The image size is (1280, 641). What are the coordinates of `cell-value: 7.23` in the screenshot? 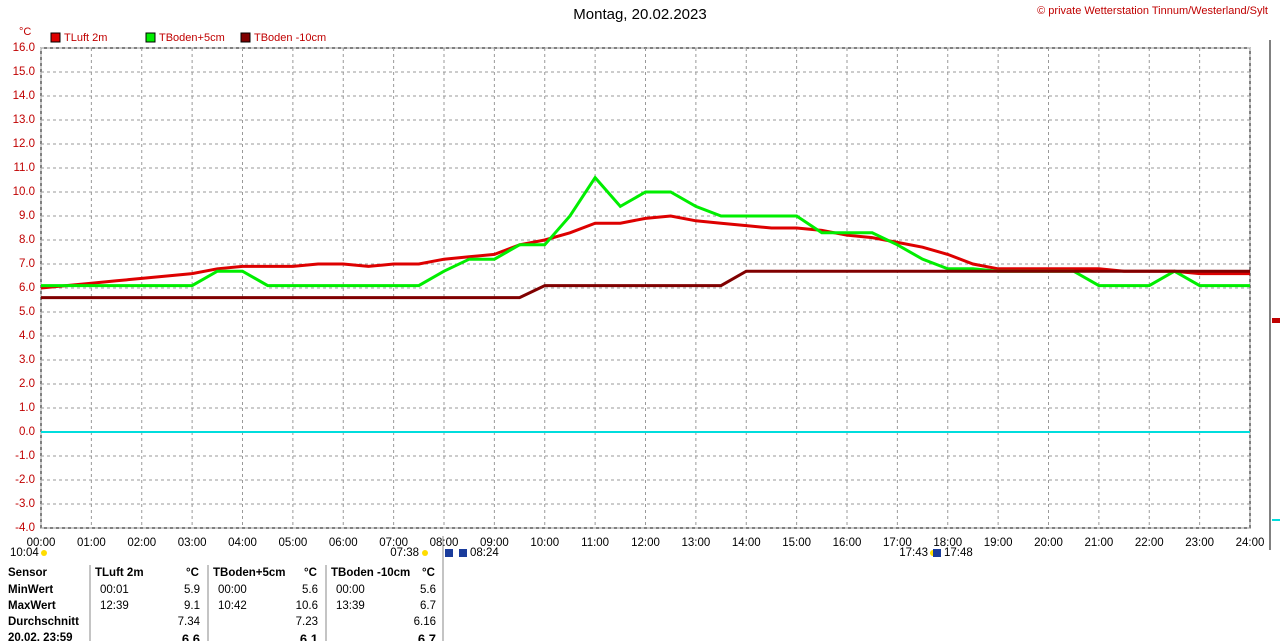 It's located at (307, 622).